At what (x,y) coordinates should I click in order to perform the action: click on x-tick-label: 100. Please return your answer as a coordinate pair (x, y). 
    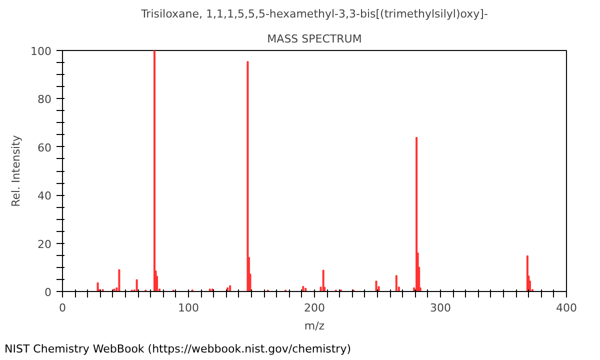
    Looking at the image, I should click on (188, 308).